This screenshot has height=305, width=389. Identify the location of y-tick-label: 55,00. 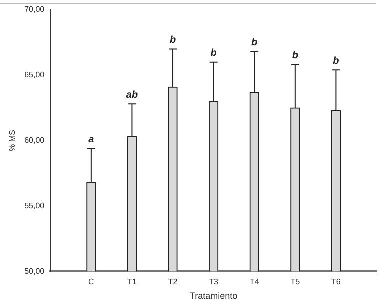
(35, 205).